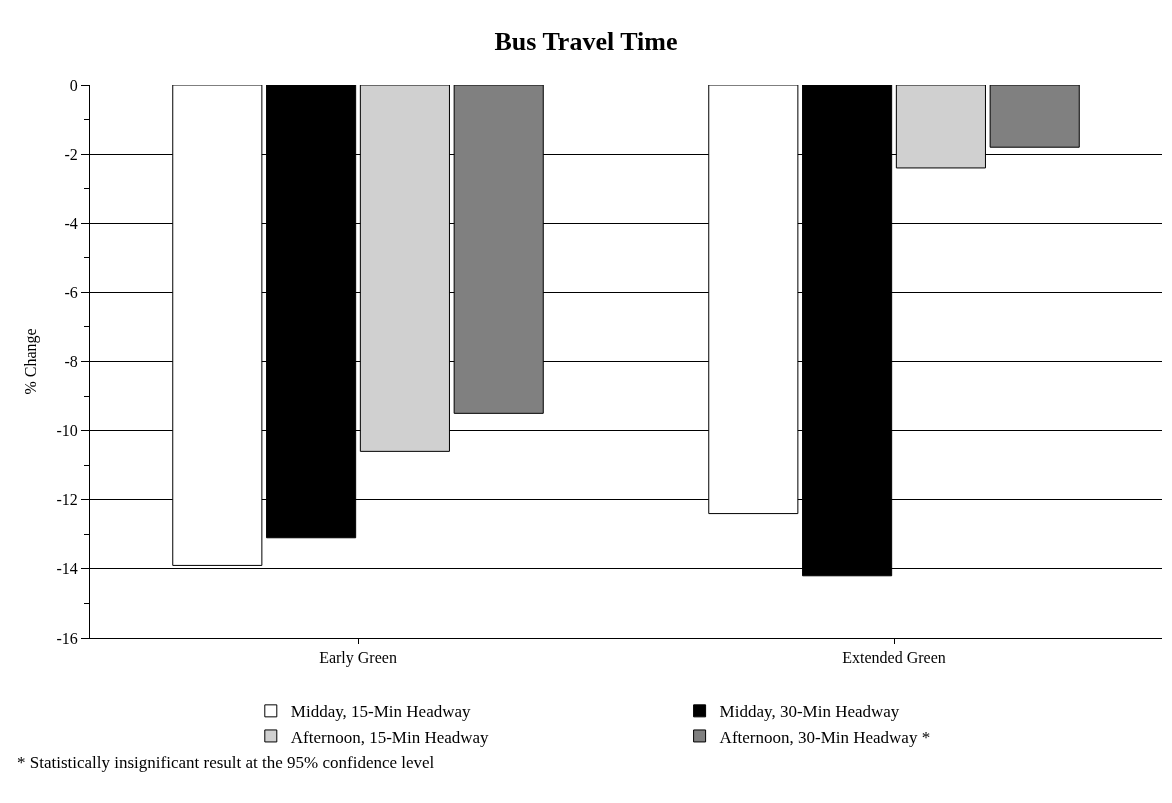 The image size is (1172, 803). What do you see at coordinates (226, 762) in the screenshot?
I see `text: * Statistically insignificant result at the 95% confidence level` at bounding box center [226, 762].